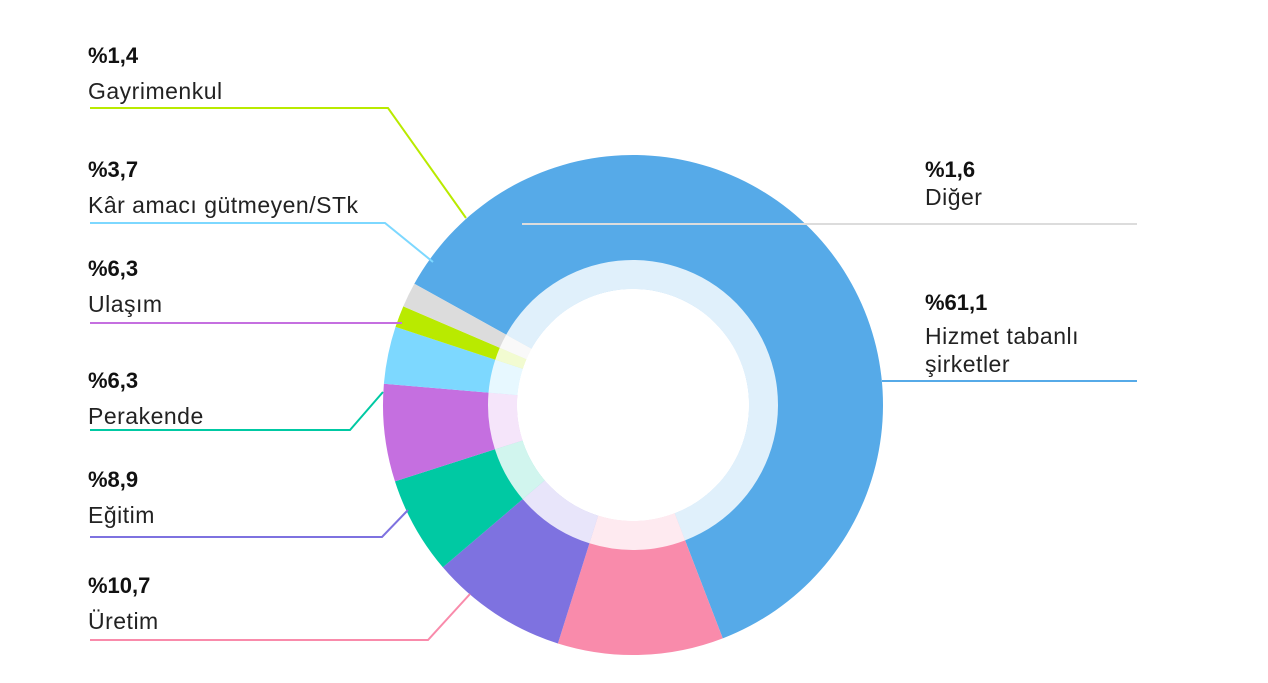  What do you see at coordinates (1002, 350) in the screenshot?
I see `slice-label: Hizmet tabanlı şirketler` at bounding box center [1002, 350].